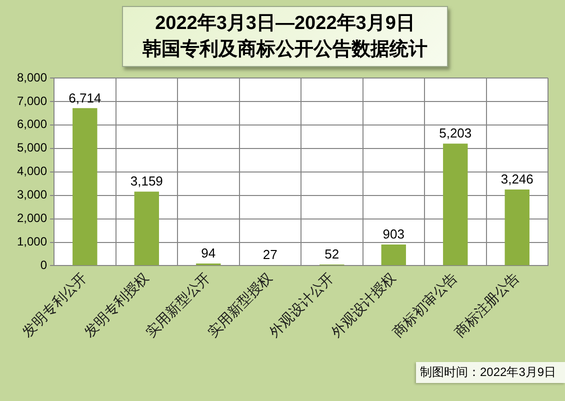  I want to click on y-tick-label: 4,000, so click(32, 171).